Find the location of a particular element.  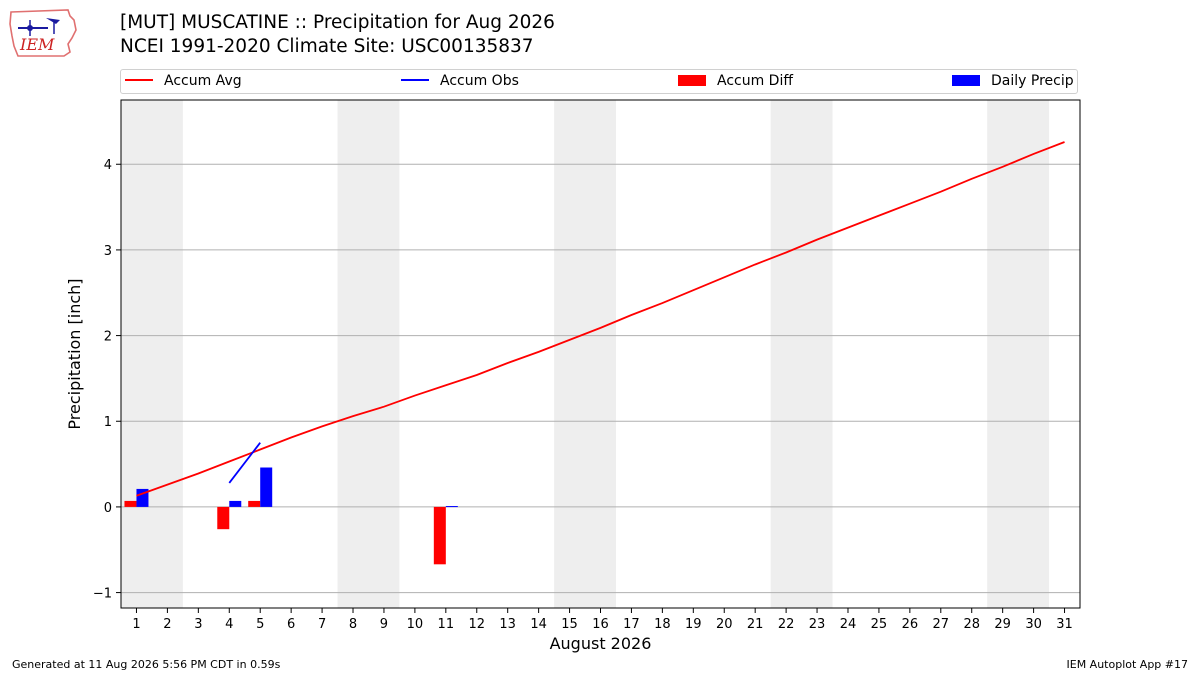

x-tick-label: 20 is located at coordinates (724, 624).